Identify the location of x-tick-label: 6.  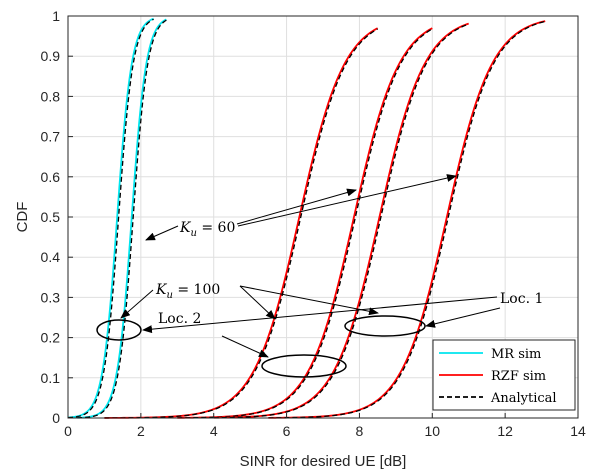
(287, 431).